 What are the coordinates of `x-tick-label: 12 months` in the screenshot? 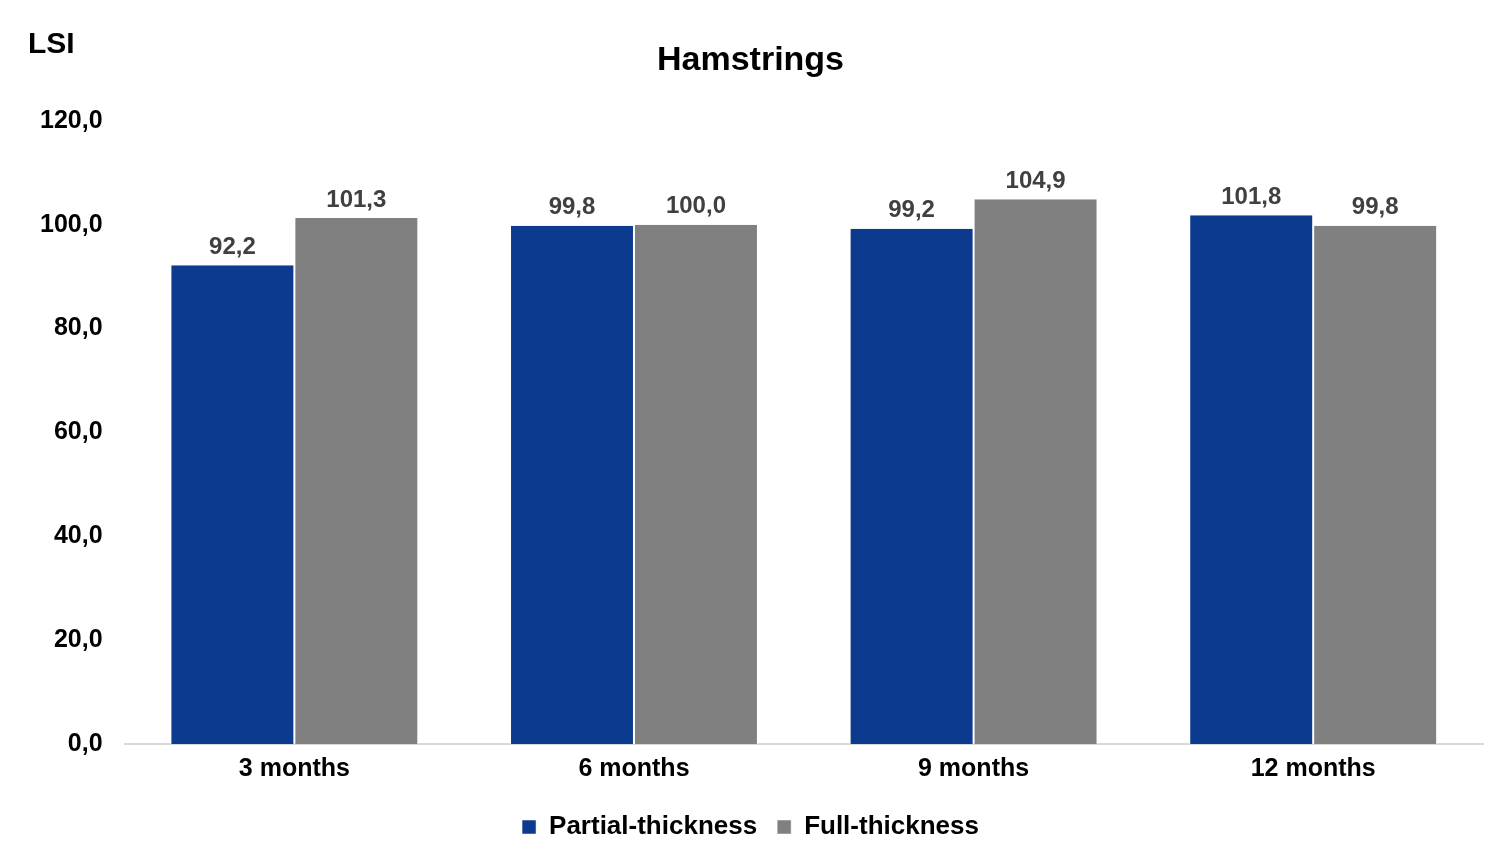 It's located at (1313, 766).